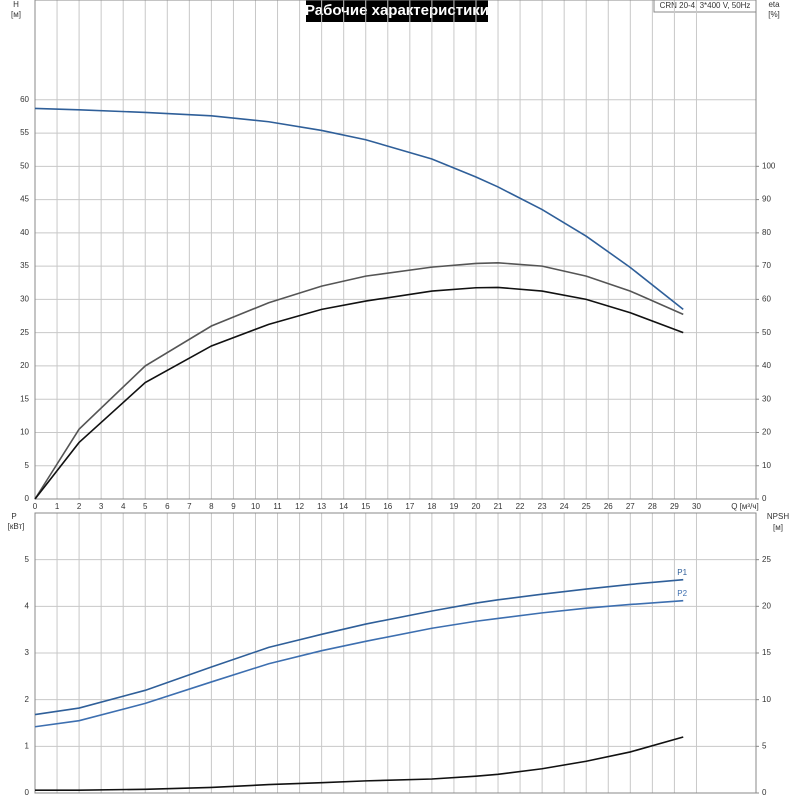 The height and width of the screenshot is (800, 800). I want to click on x-tick-label: 3, so click(101, 506).